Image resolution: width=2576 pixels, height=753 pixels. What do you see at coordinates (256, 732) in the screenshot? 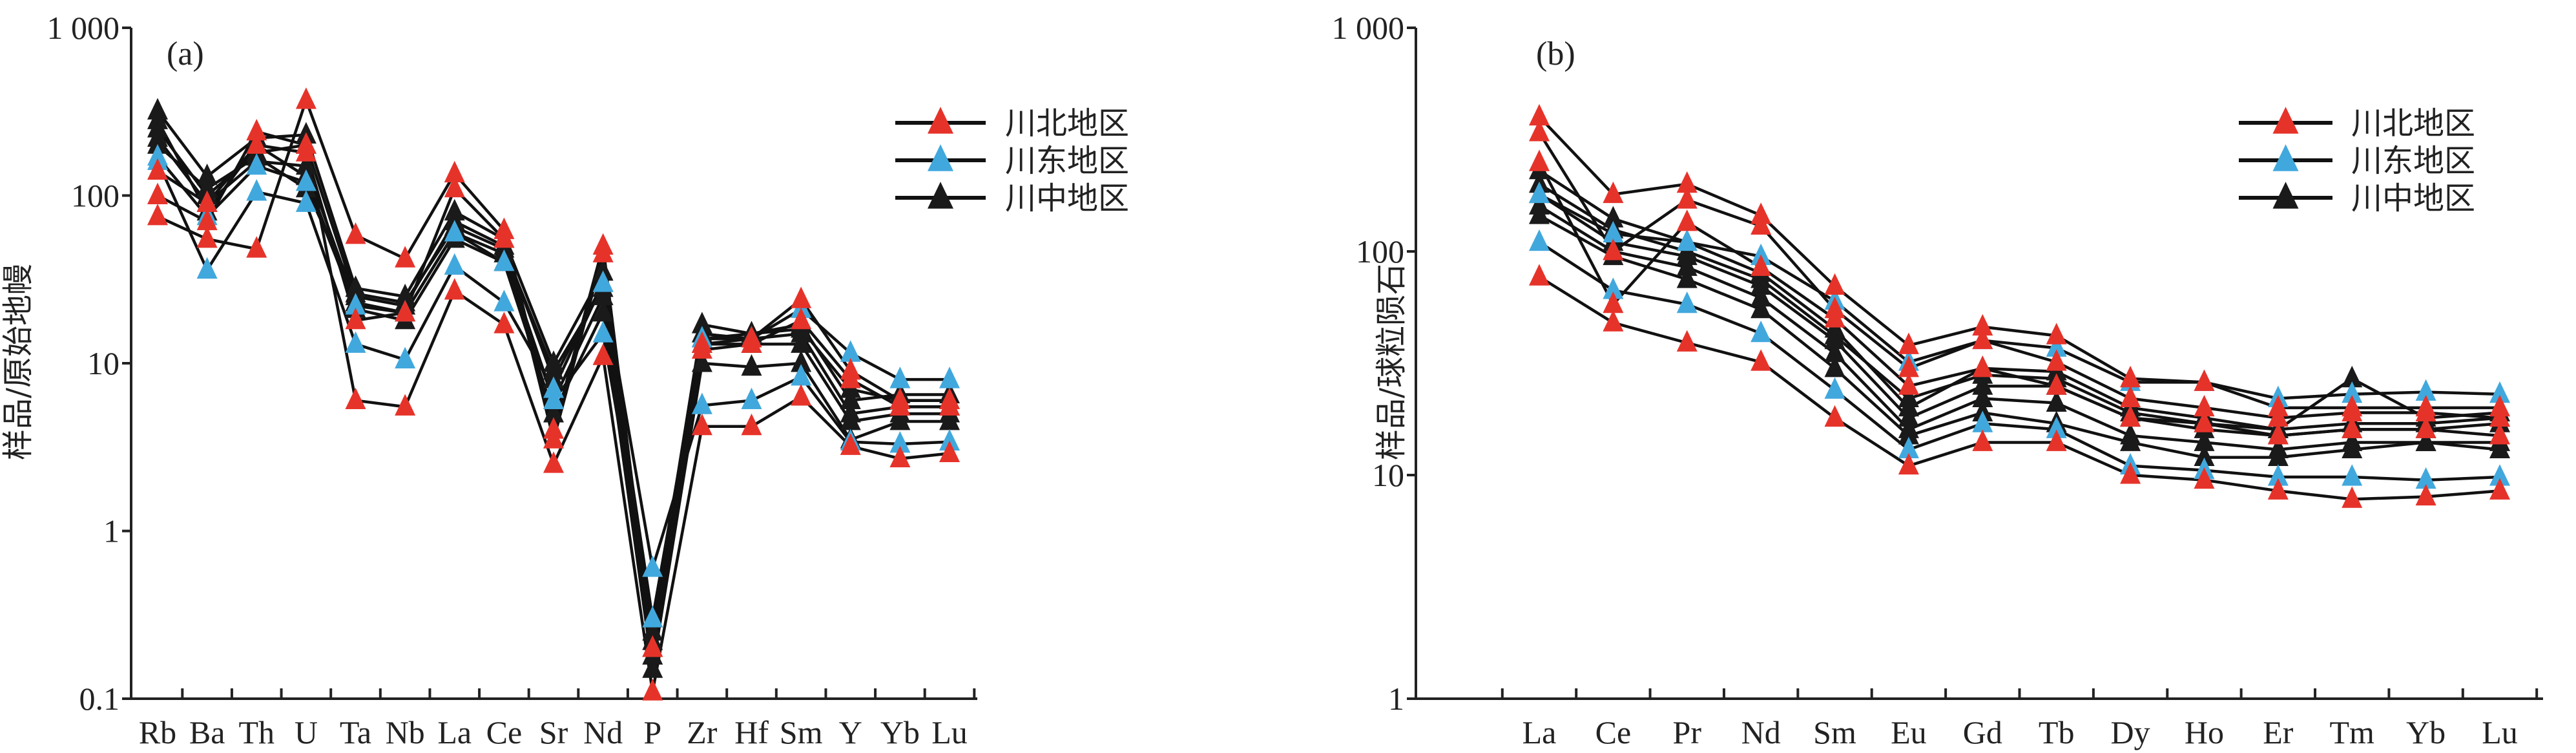
I see `x-category-label: Th` at bounding box center [256, 732].